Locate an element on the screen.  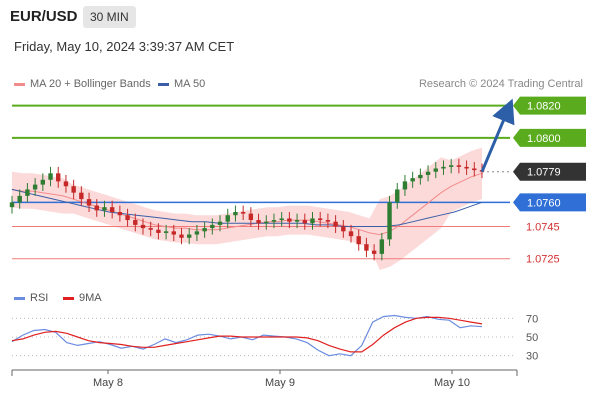
x-tick-label-May-8: May 8 is located at coordinates (108, 383).